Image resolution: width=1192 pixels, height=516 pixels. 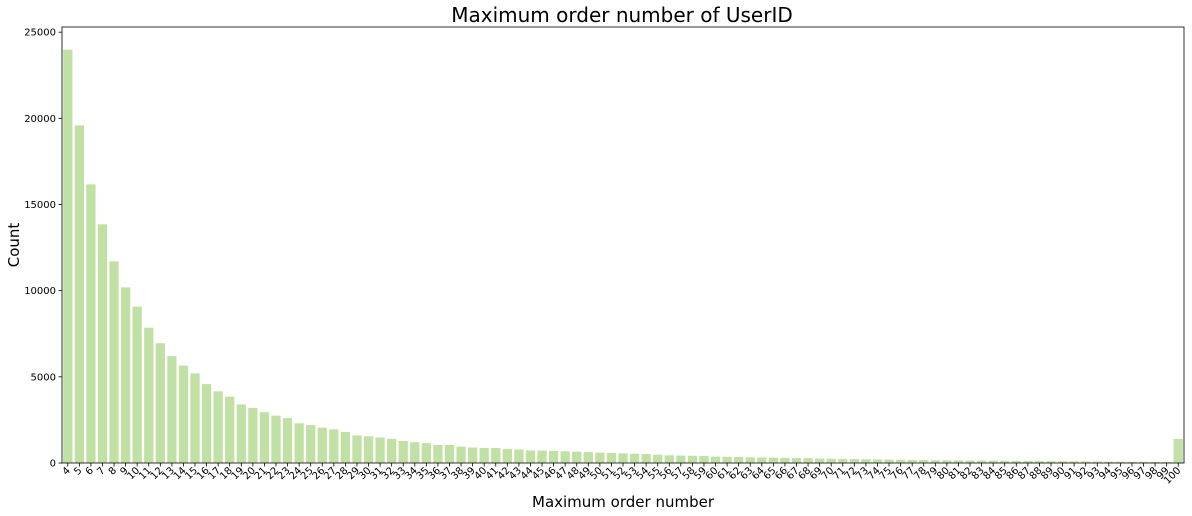 I want to click on y-tick-label: 15000, so click(x=40, y=205).